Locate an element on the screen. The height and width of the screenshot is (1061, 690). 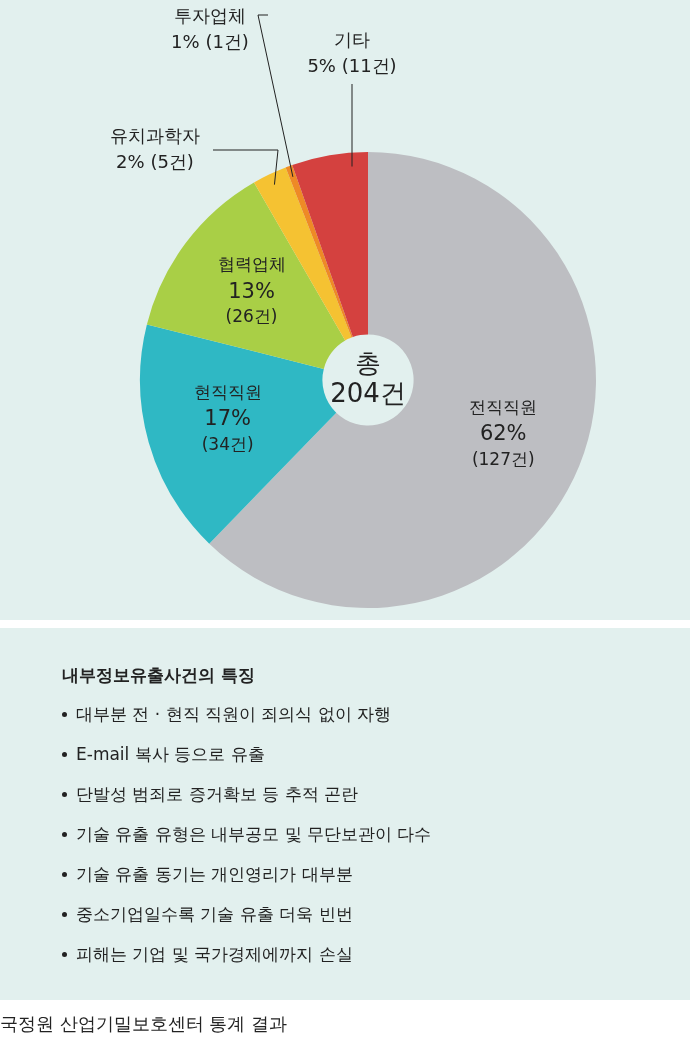
text: 기술 유출 유형은 내부공모 및 무단보관이 다수 is located at coordinates (254, 834).